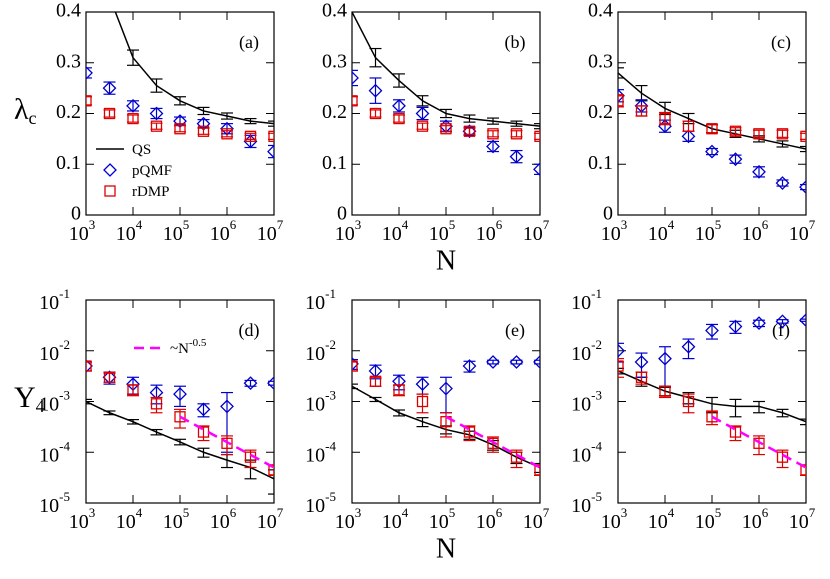 Image resolution: width=830 pixels, height=579 pixels. Describe the element at coordinates (40, 406) in the screenshot. I see `y-axis-label-sub: 4` at that location.